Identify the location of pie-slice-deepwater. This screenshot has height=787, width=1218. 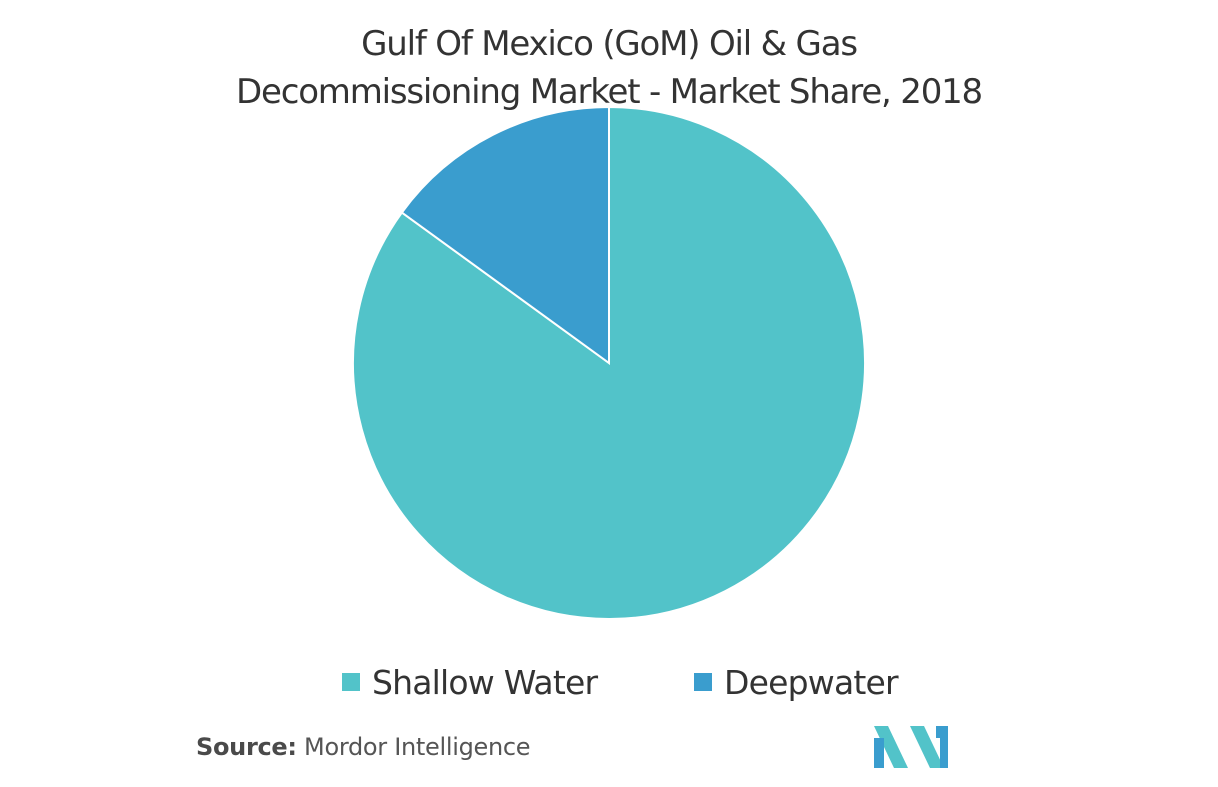
(505, 235).